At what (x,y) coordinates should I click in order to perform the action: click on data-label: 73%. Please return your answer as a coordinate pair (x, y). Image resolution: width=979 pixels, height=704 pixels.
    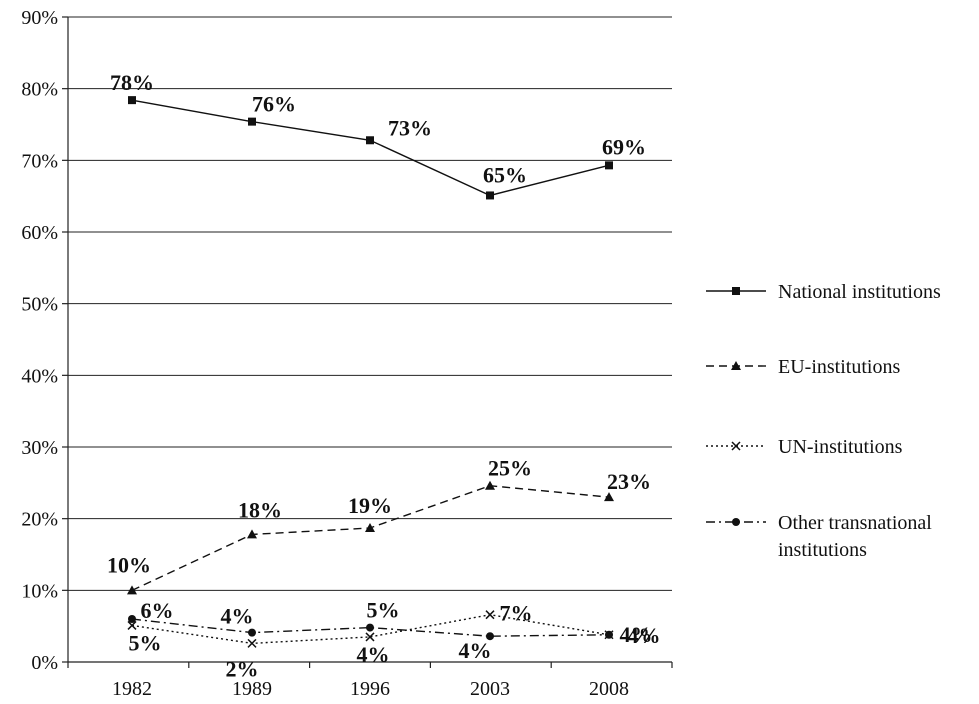
    Looking at the image, I should click on (410, 127).